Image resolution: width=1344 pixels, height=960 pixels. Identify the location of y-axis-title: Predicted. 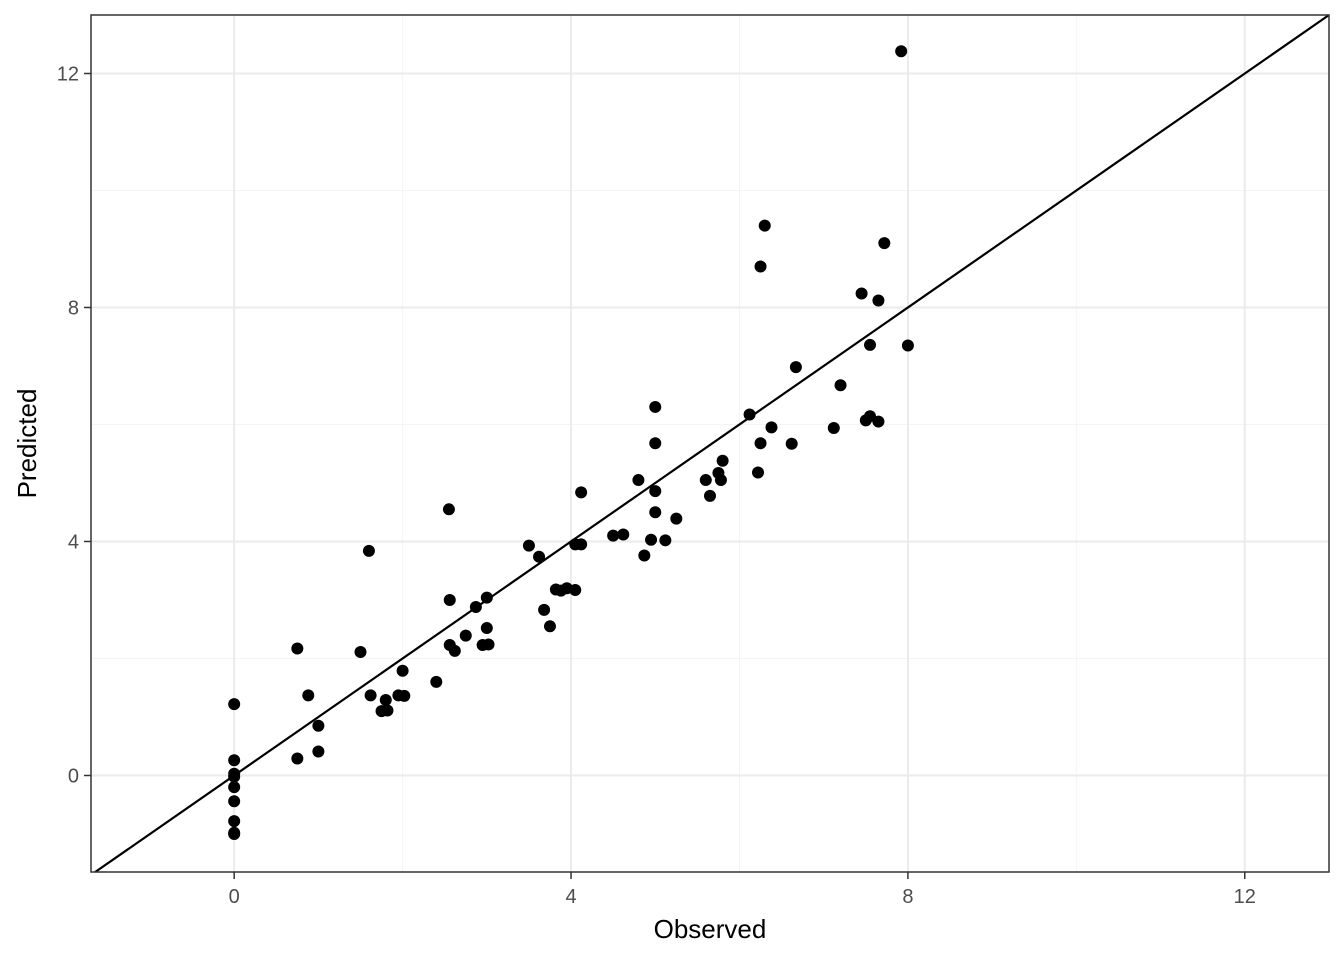
(27, 444).